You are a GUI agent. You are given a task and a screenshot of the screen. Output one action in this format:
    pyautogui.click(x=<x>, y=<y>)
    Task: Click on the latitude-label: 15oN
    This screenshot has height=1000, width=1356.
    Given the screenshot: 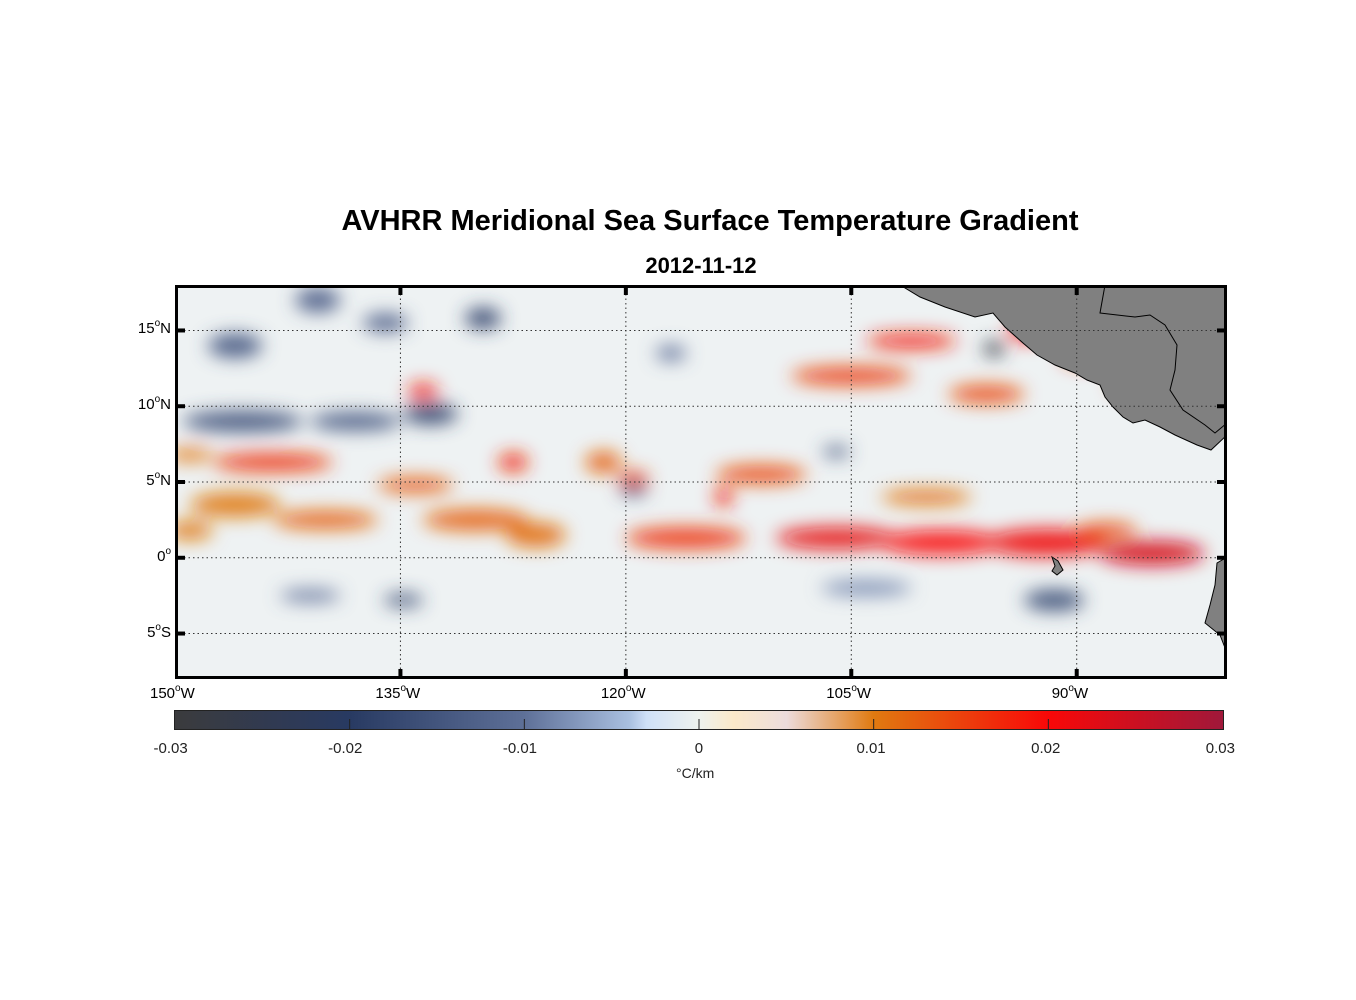 What is the action you would take?
    pyautogui.click(x=141, y=328)
    